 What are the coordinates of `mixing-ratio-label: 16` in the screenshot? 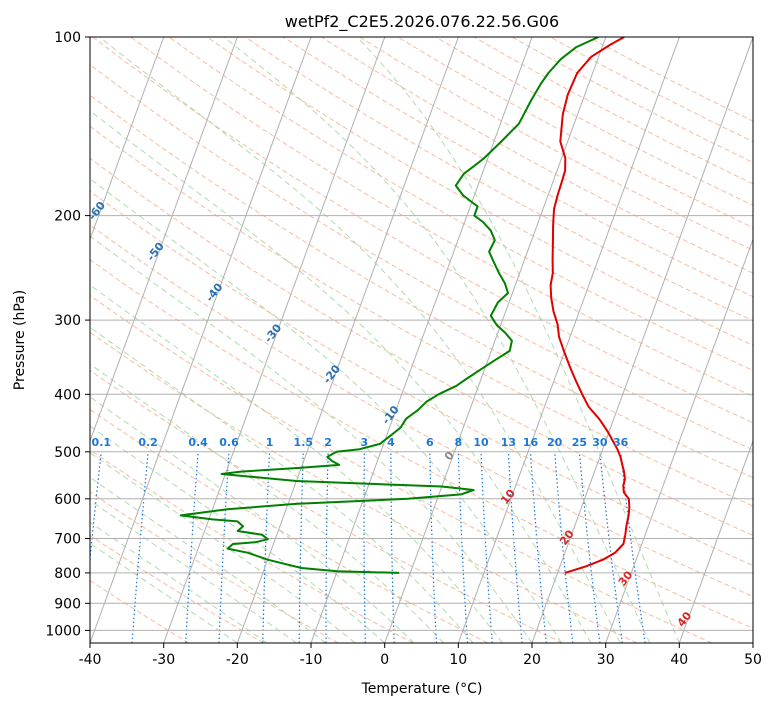 It's located at (531, 442).